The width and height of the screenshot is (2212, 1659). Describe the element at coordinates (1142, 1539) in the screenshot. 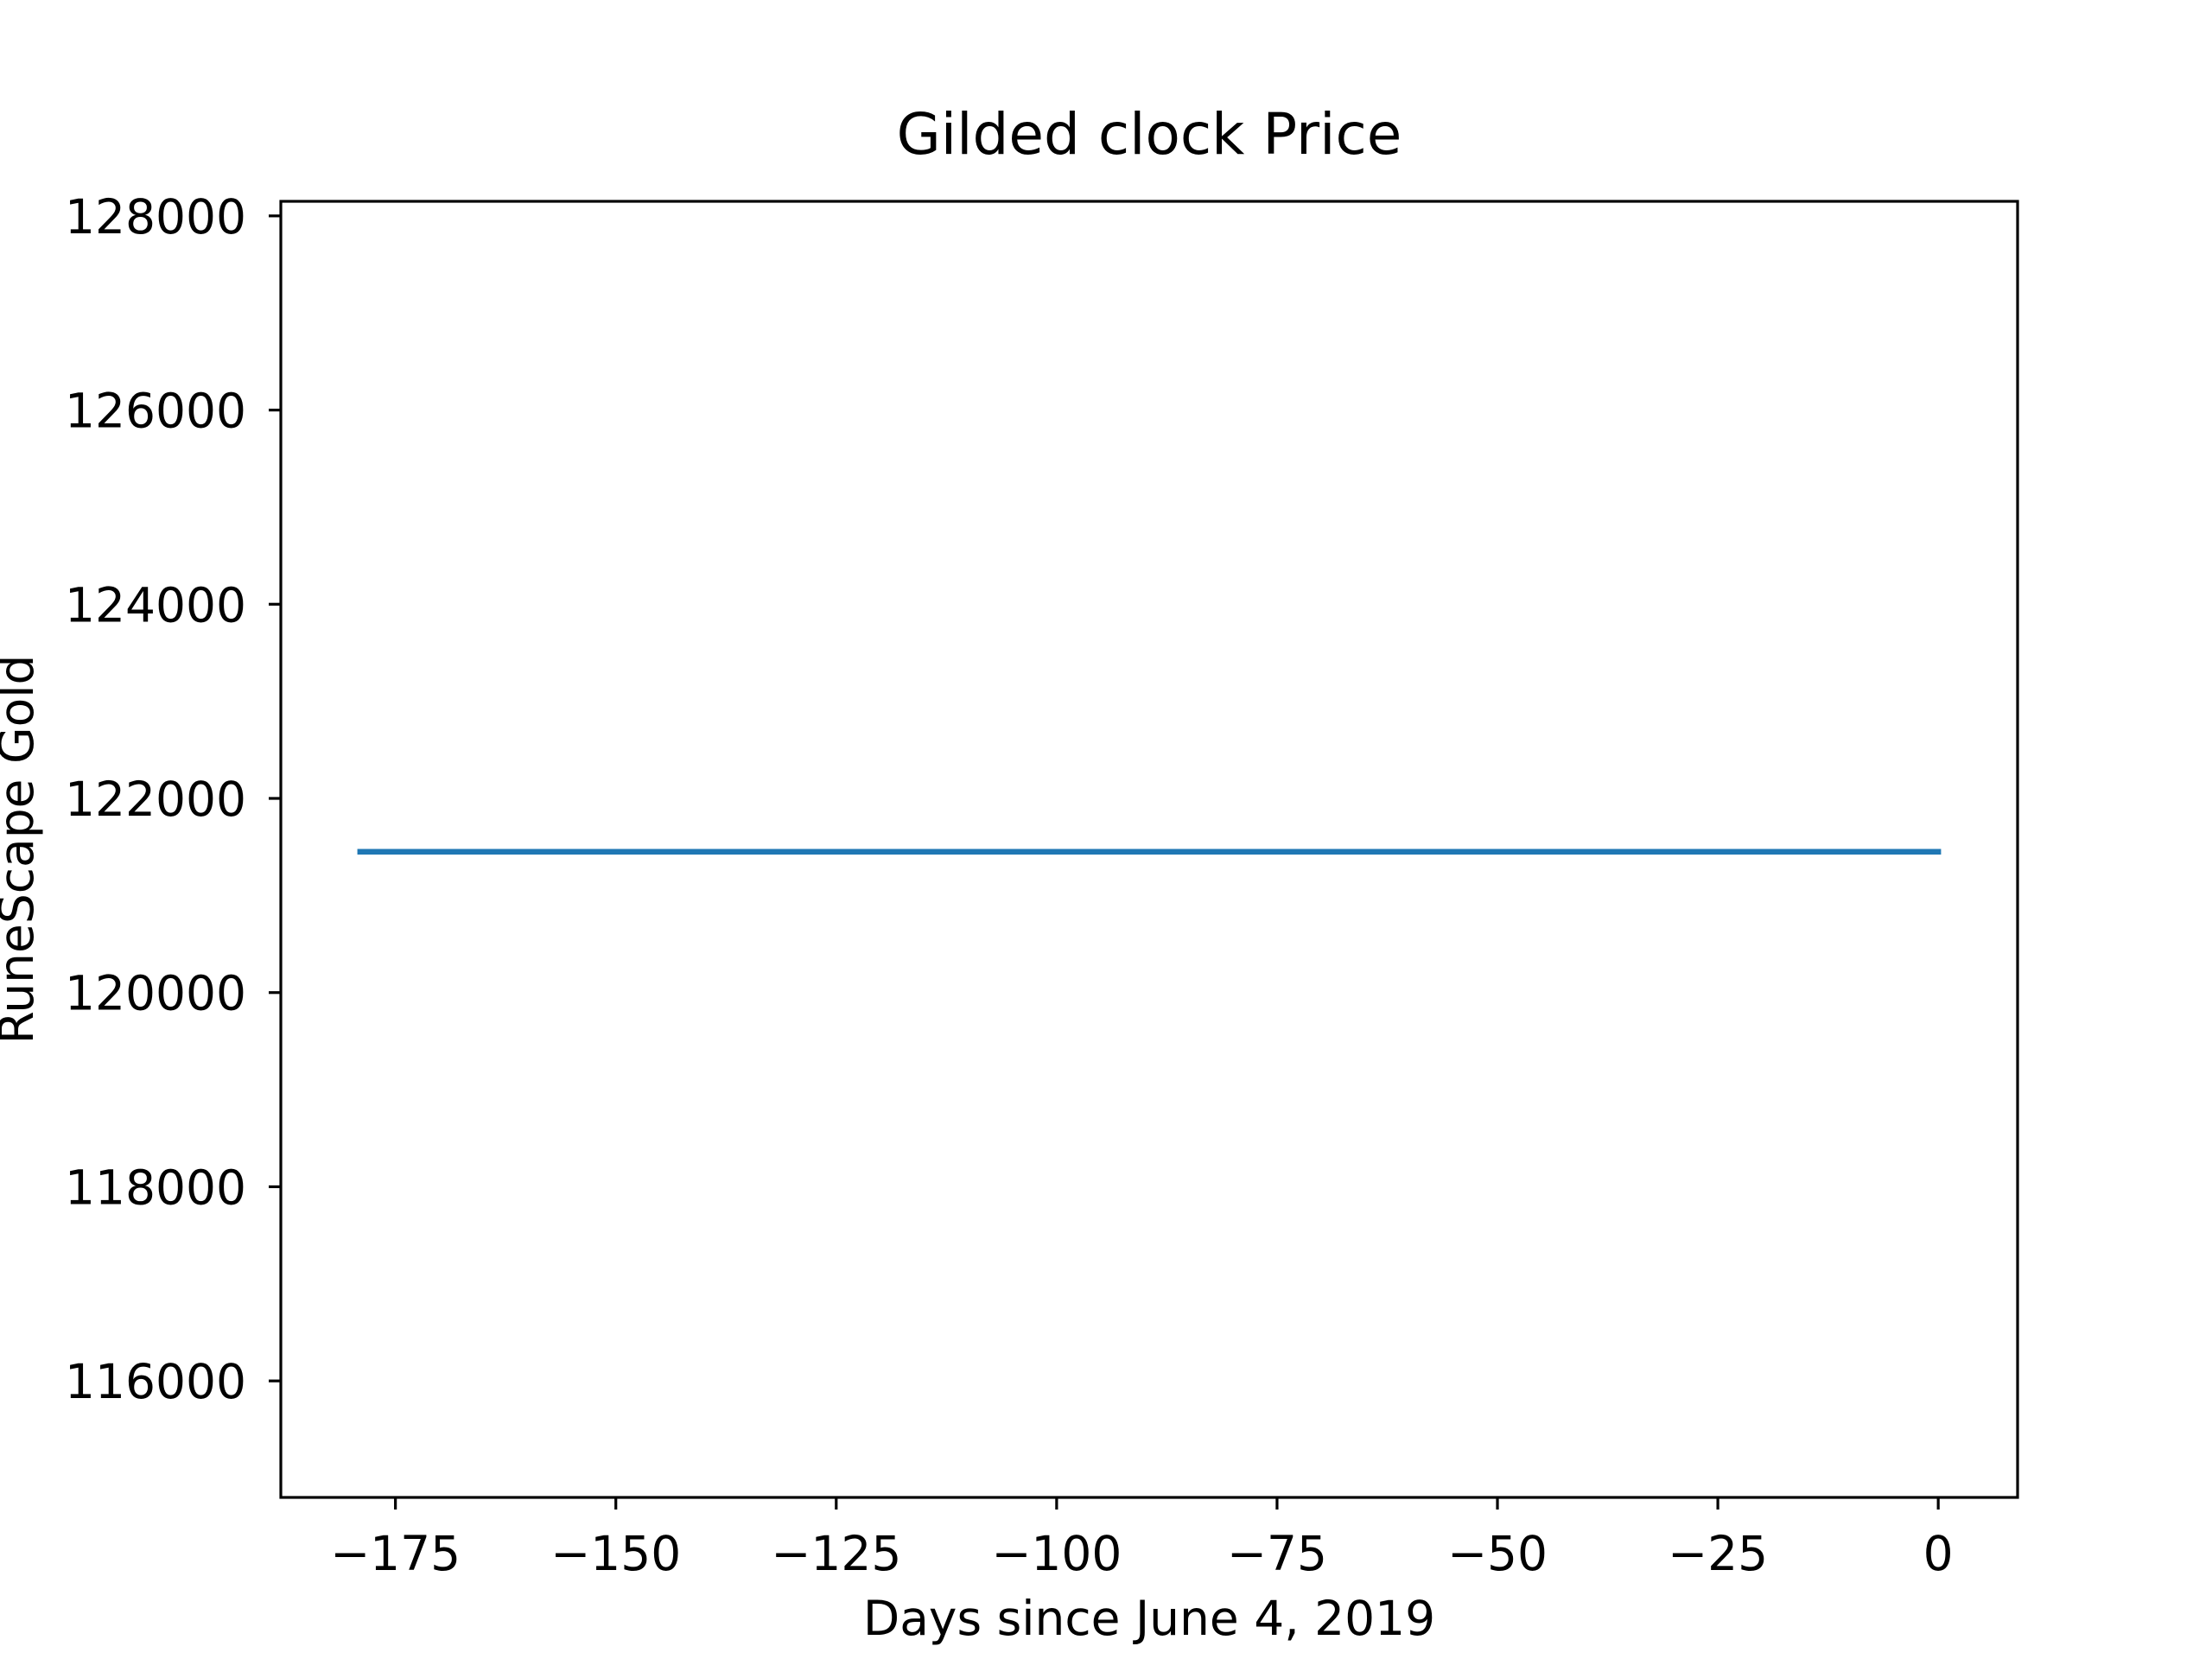

I see `x-axis-ticks: −175 −150 −125 −100 −75 −50 −25 0` at that location.